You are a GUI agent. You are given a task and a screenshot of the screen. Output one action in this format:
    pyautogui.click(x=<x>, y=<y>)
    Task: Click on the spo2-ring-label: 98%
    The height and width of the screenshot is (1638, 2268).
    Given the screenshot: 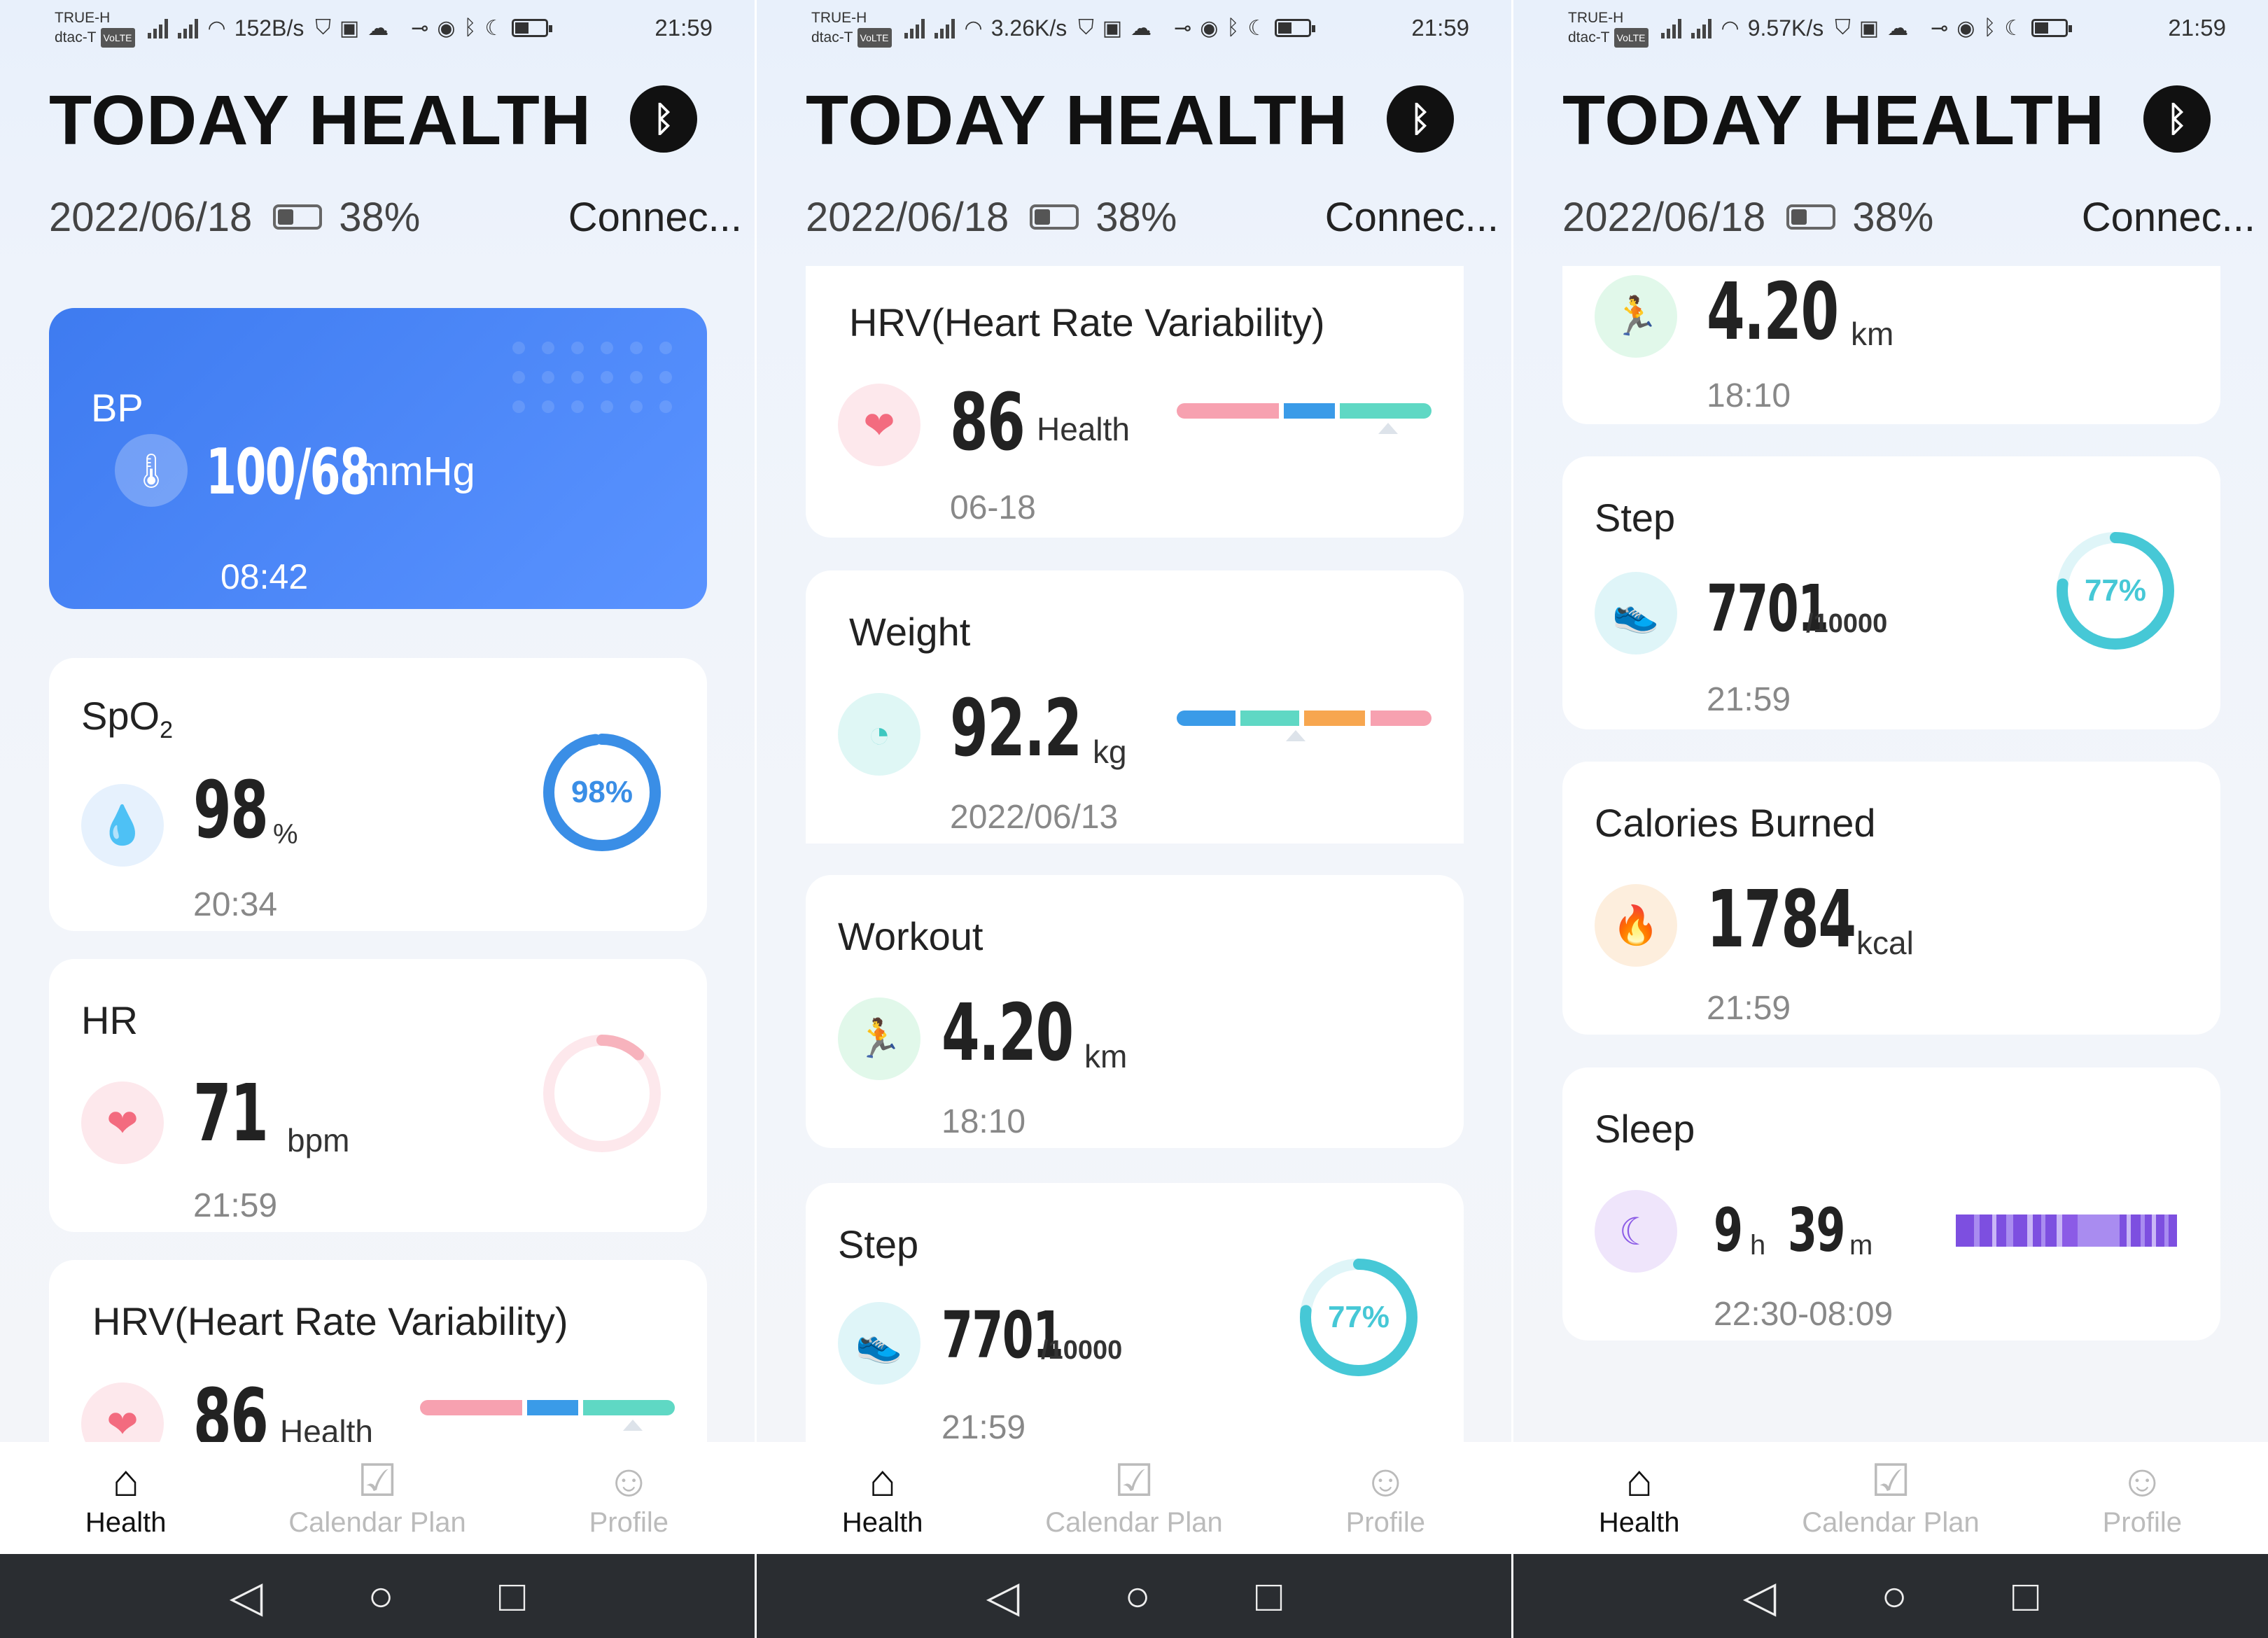 What is the action you would take?
    pyautogui.click(x=602, y=792)
    